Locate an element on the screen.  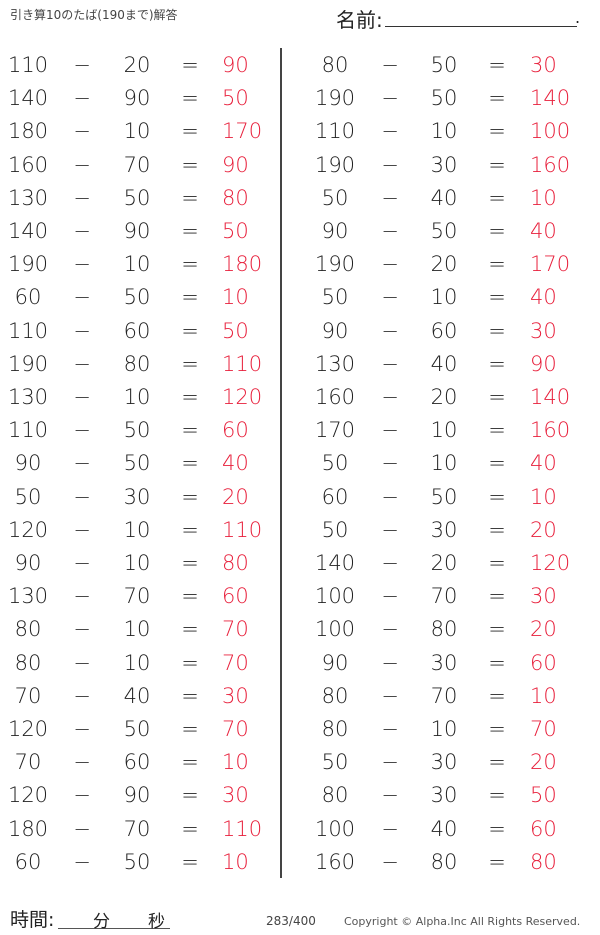
problem-row: 130−10 = 120 is located at coordinates (300, 397).